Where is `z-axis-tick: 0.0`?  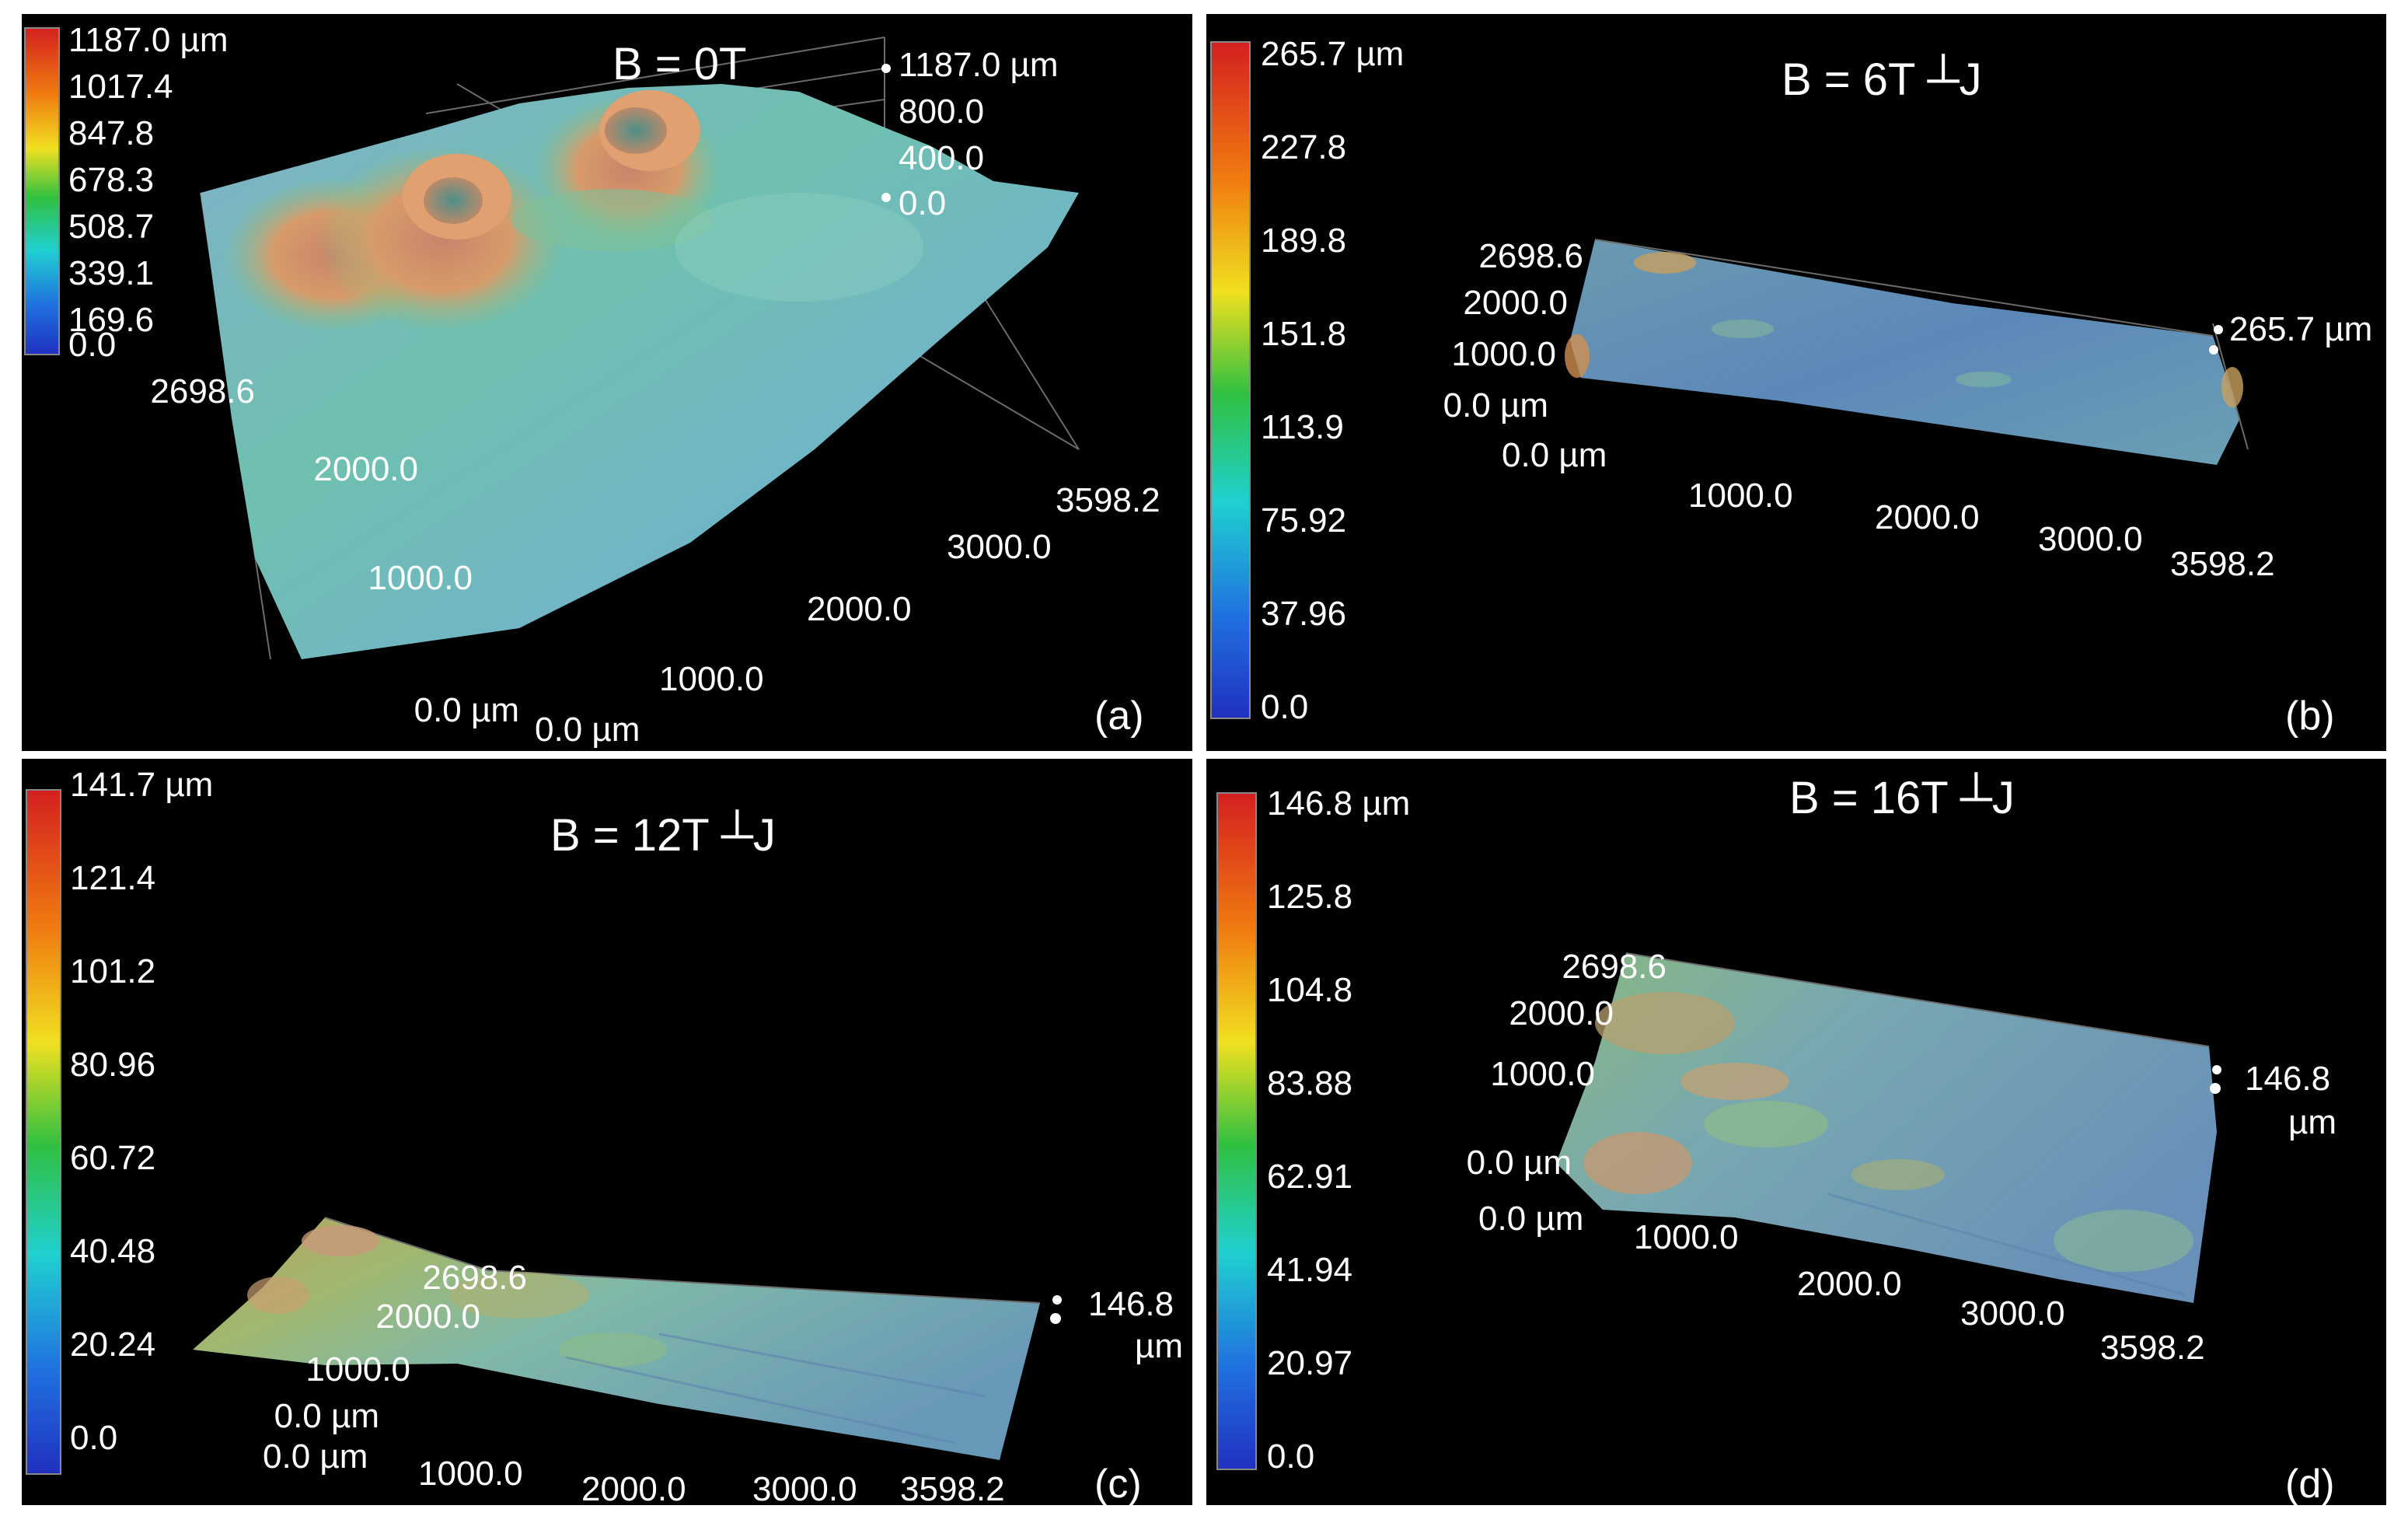 z-axis-tick: 0.0 is located at coordinates (922, 203).